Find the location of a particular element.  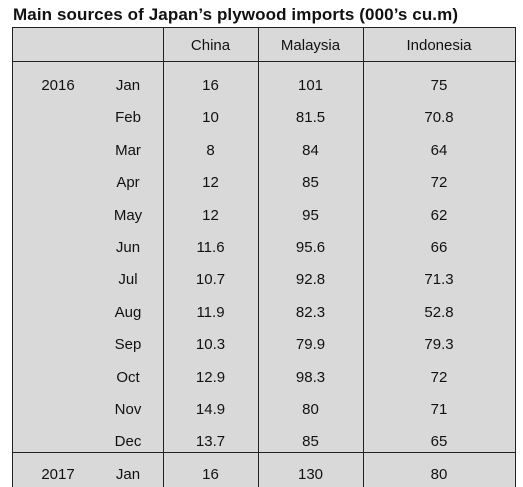

table-cell-indonesia: 71 is located at coordinates (439, 409).